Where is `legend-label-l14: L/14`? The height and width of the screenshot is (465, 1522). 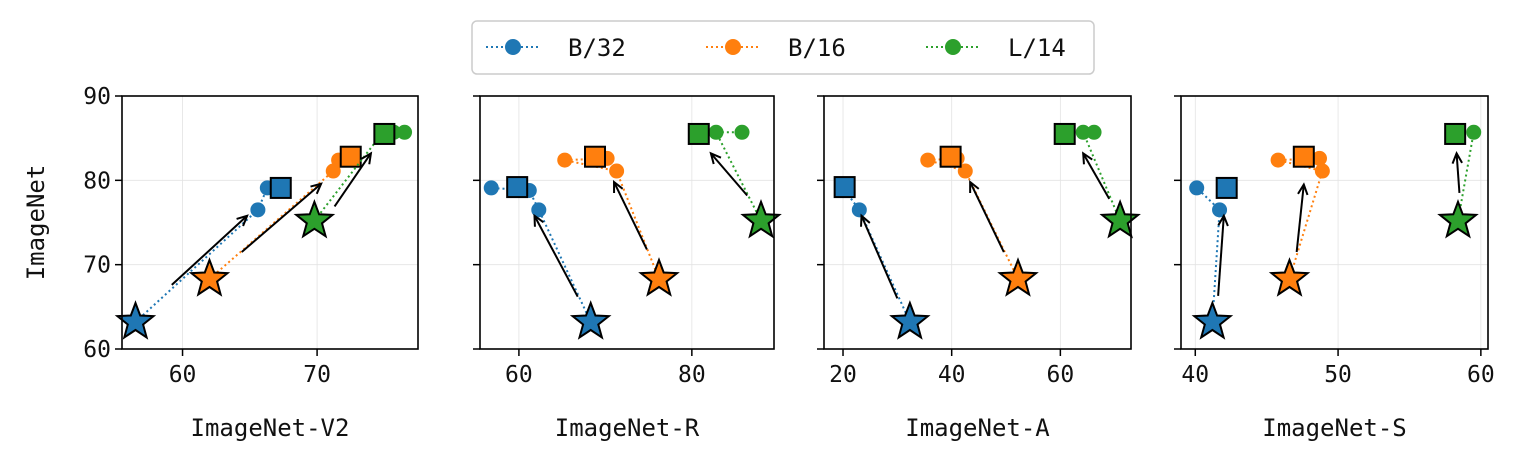 legend-label-l14: L/14 is located at coordinates (1037, 48).